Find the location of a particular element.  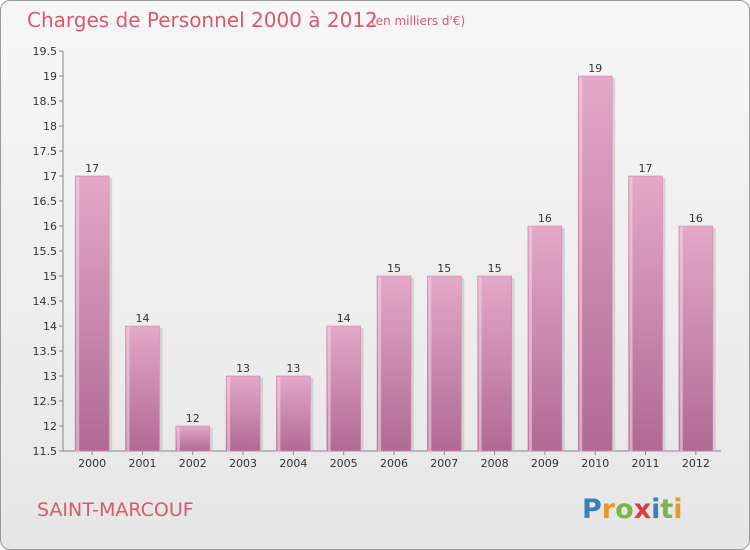

y-tick-label: 14.5 is located at coordinates (45, 301).